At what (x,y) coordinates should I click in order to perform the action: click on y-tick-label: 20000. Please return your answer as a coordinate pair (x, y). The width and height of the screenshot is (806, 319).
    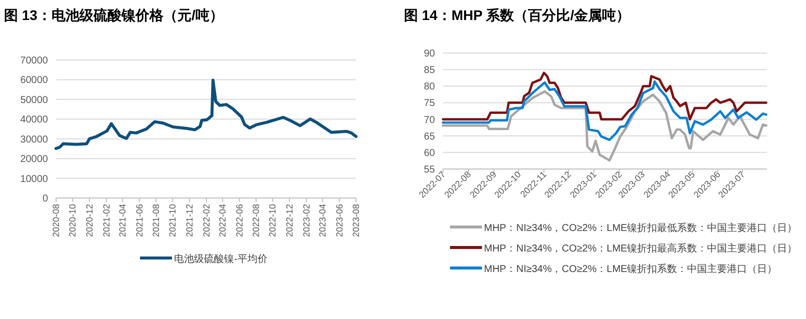
    Looking at the image, I should click on (34, 160).